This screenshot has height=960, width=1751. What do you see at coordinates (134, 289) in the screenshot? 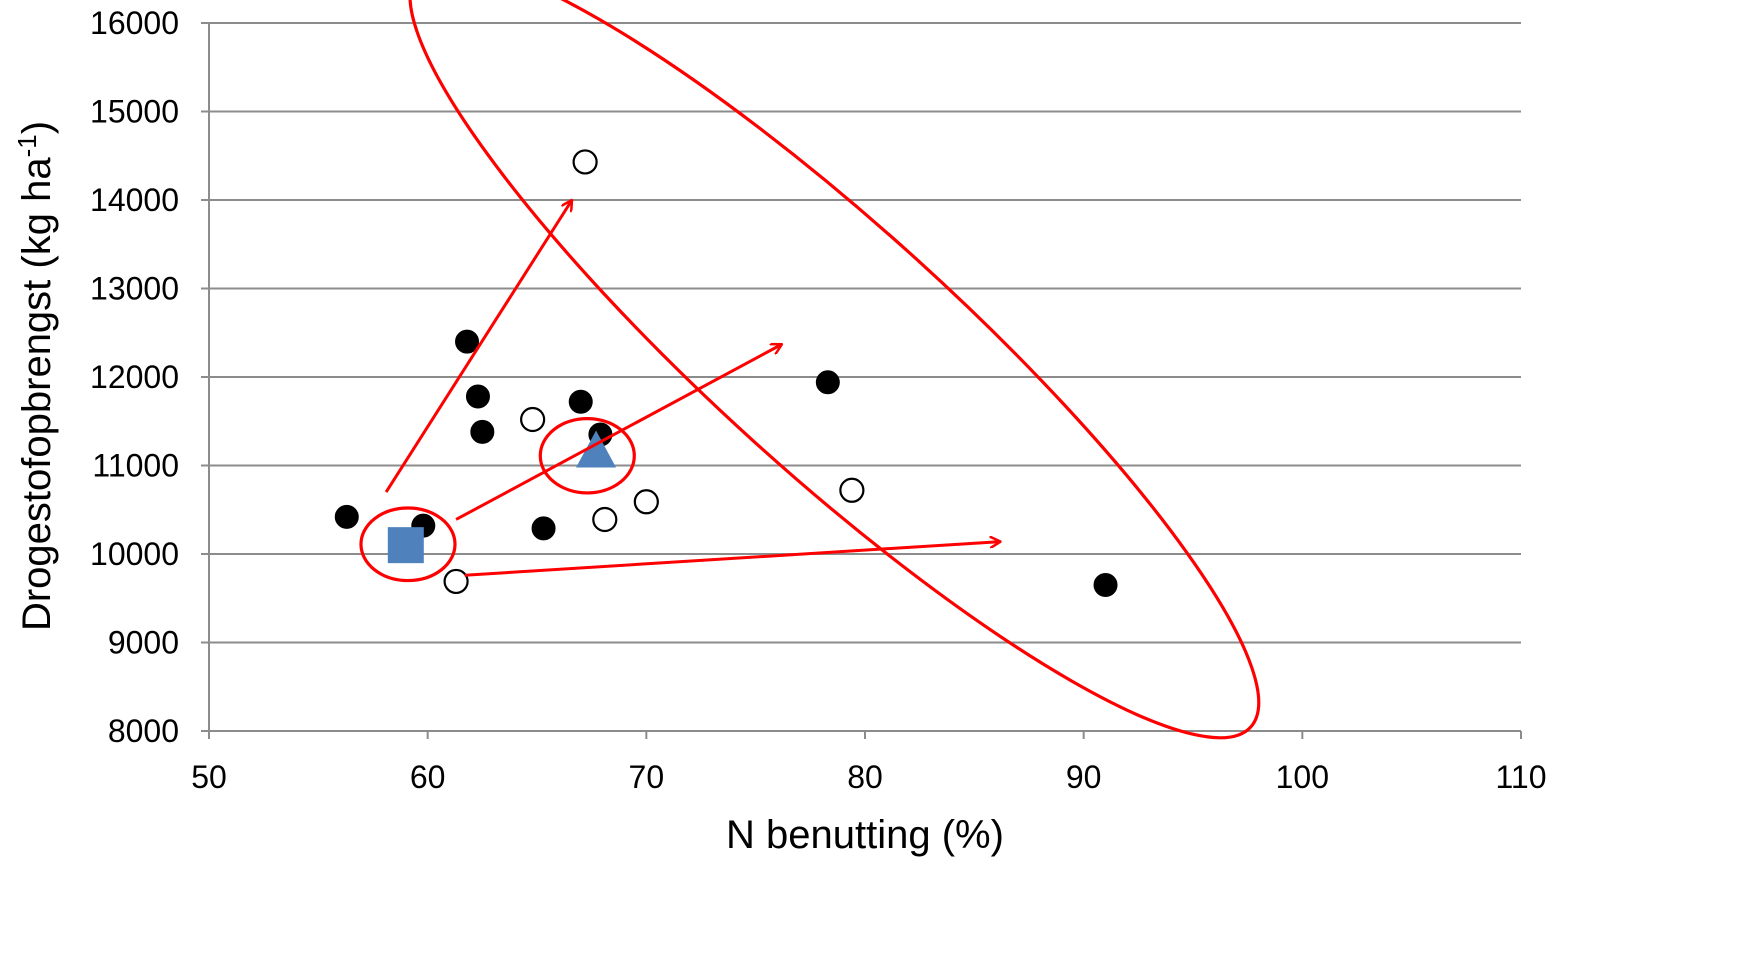
I see `y-tick-label: 13000` at bounding box center [134, 289].